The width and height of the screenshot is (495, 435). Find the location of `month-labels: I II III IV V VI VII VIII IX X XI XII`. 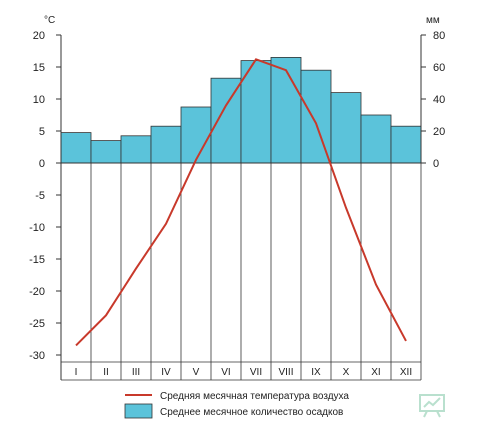

month-labels: I II III IV V VI VII VIII IX X XI XII is located at coordinates (244, 372).